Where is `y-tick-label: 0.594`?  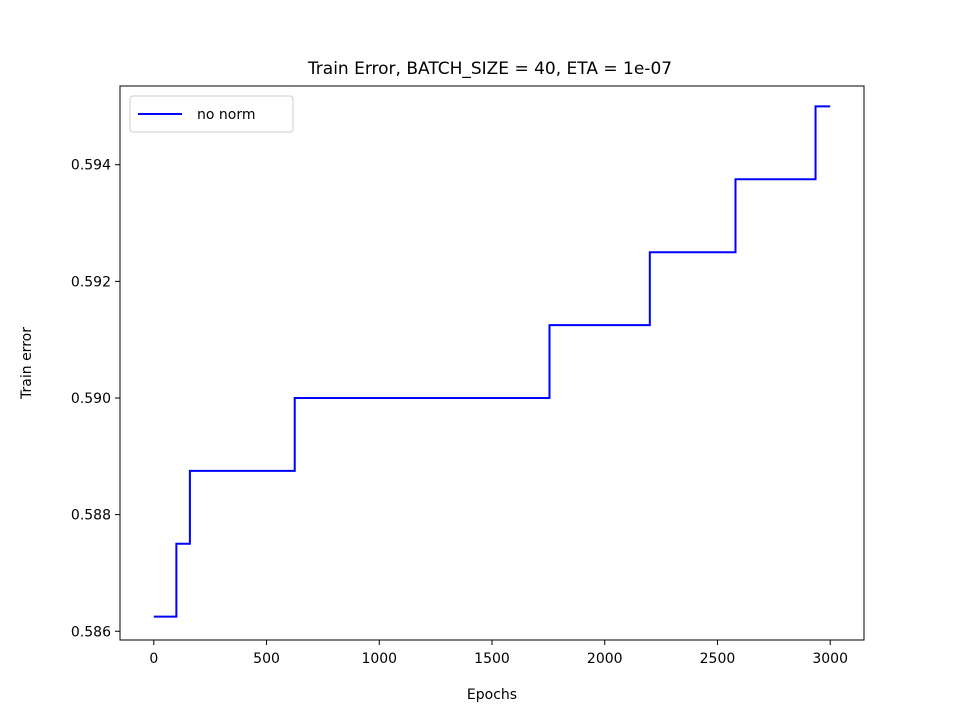
y-tick-label: 0.594 is located at coordinates (91, 166).